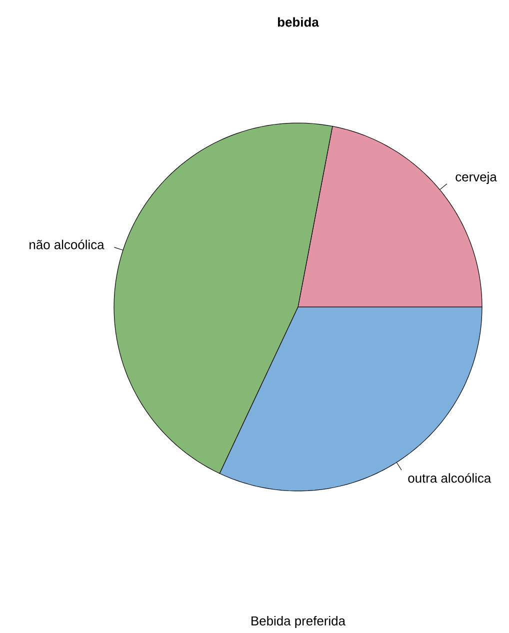  What do you see at coordinates (476, 178) in the screenshot?
I see `slice-label: cerveja` at bounding box center [476, 178].